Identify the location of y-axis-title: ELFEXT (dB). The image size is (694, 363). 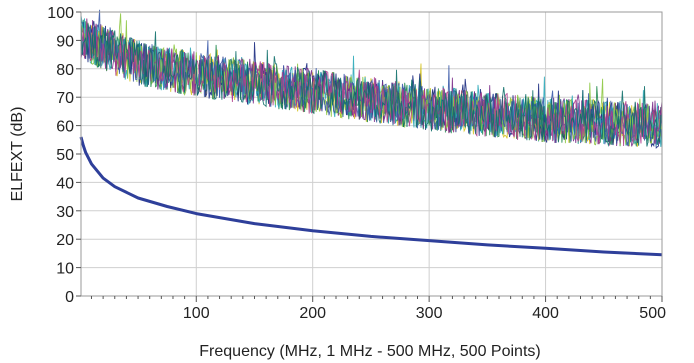
(17, 154).